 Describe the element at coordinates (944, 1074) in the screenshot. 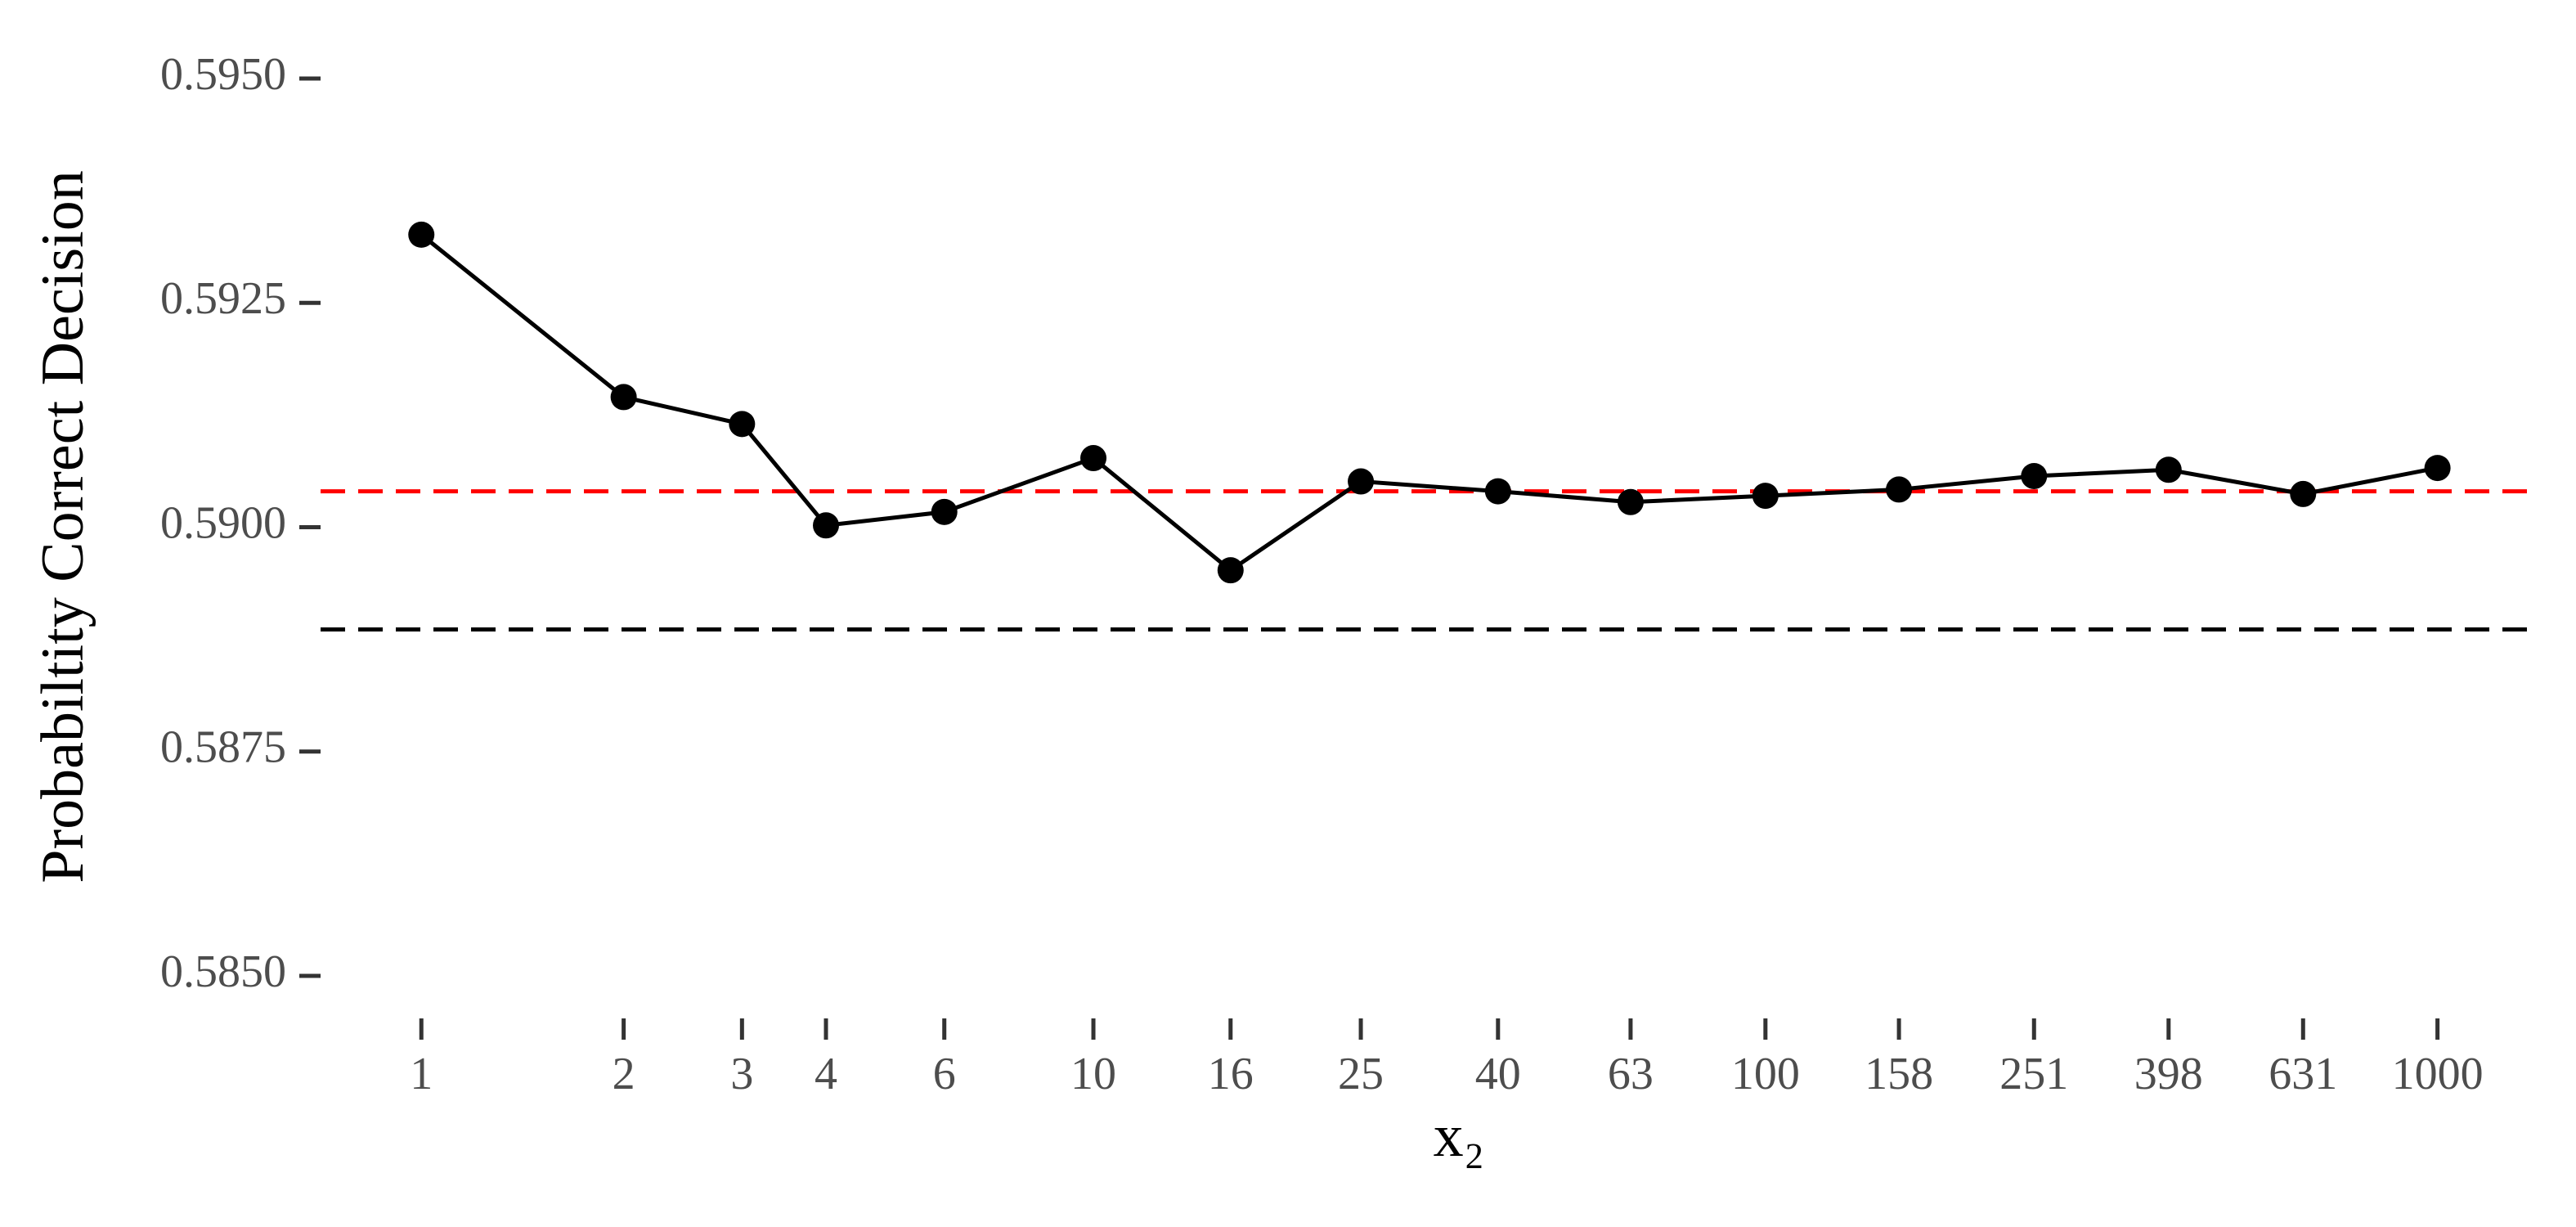

I see `x-tick-label: 6` at that location.